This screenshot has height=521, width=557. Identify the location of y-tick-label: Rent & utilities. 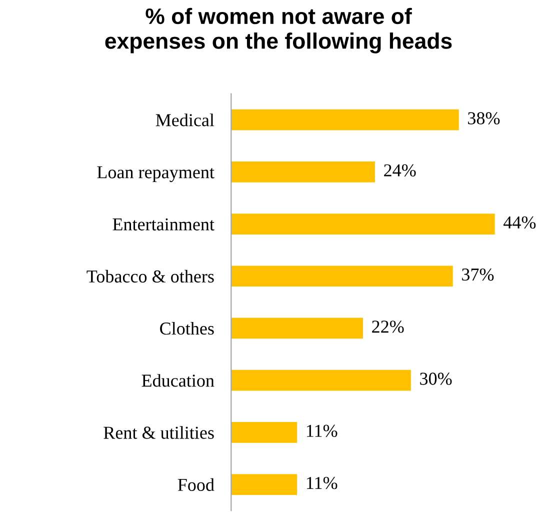
(159, 432).